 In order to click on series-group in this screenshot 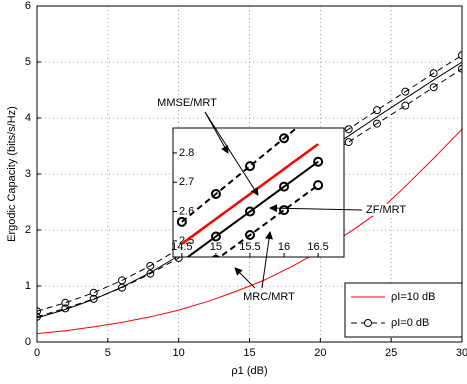, I will do `click(250, 192)`.